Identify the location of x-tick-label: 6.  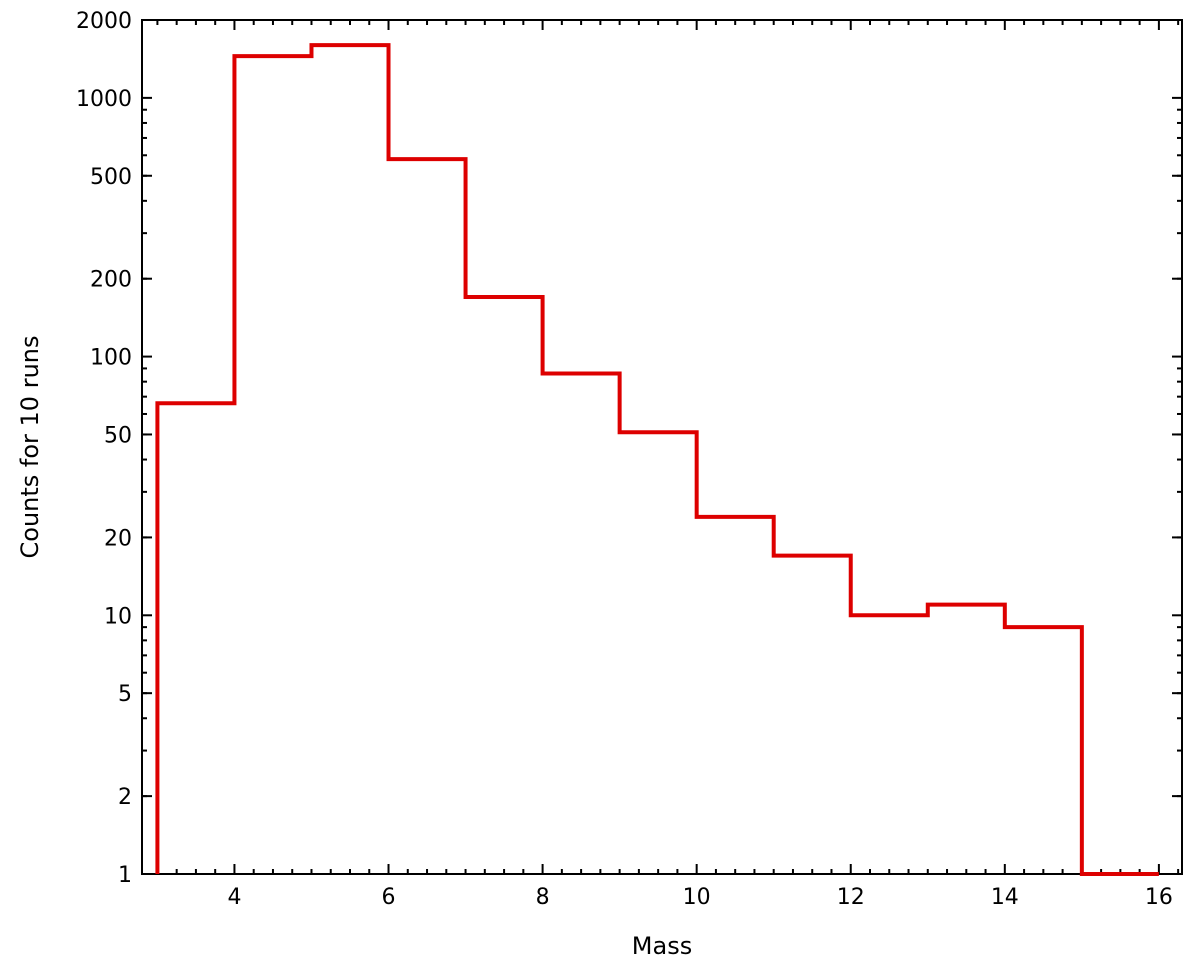
(389, 897).